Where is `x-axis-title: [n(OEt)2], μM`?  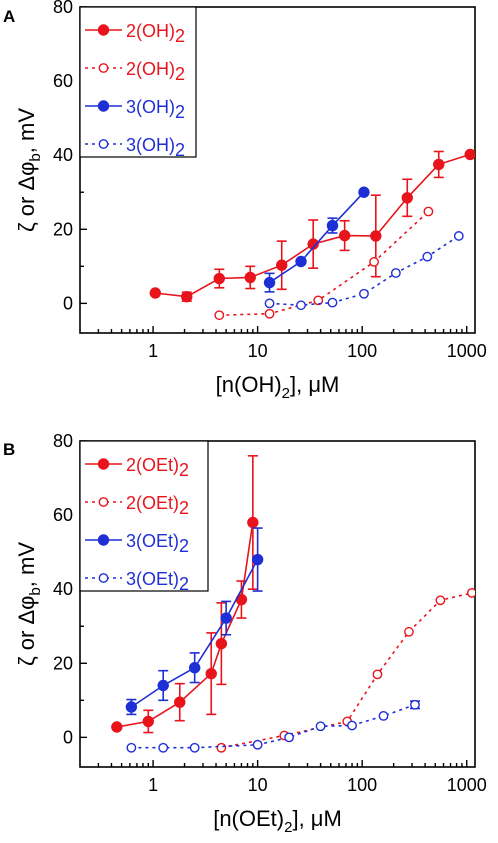 x-axis-title: [n(OEt)2], μM is located at coordinates (277, 821).